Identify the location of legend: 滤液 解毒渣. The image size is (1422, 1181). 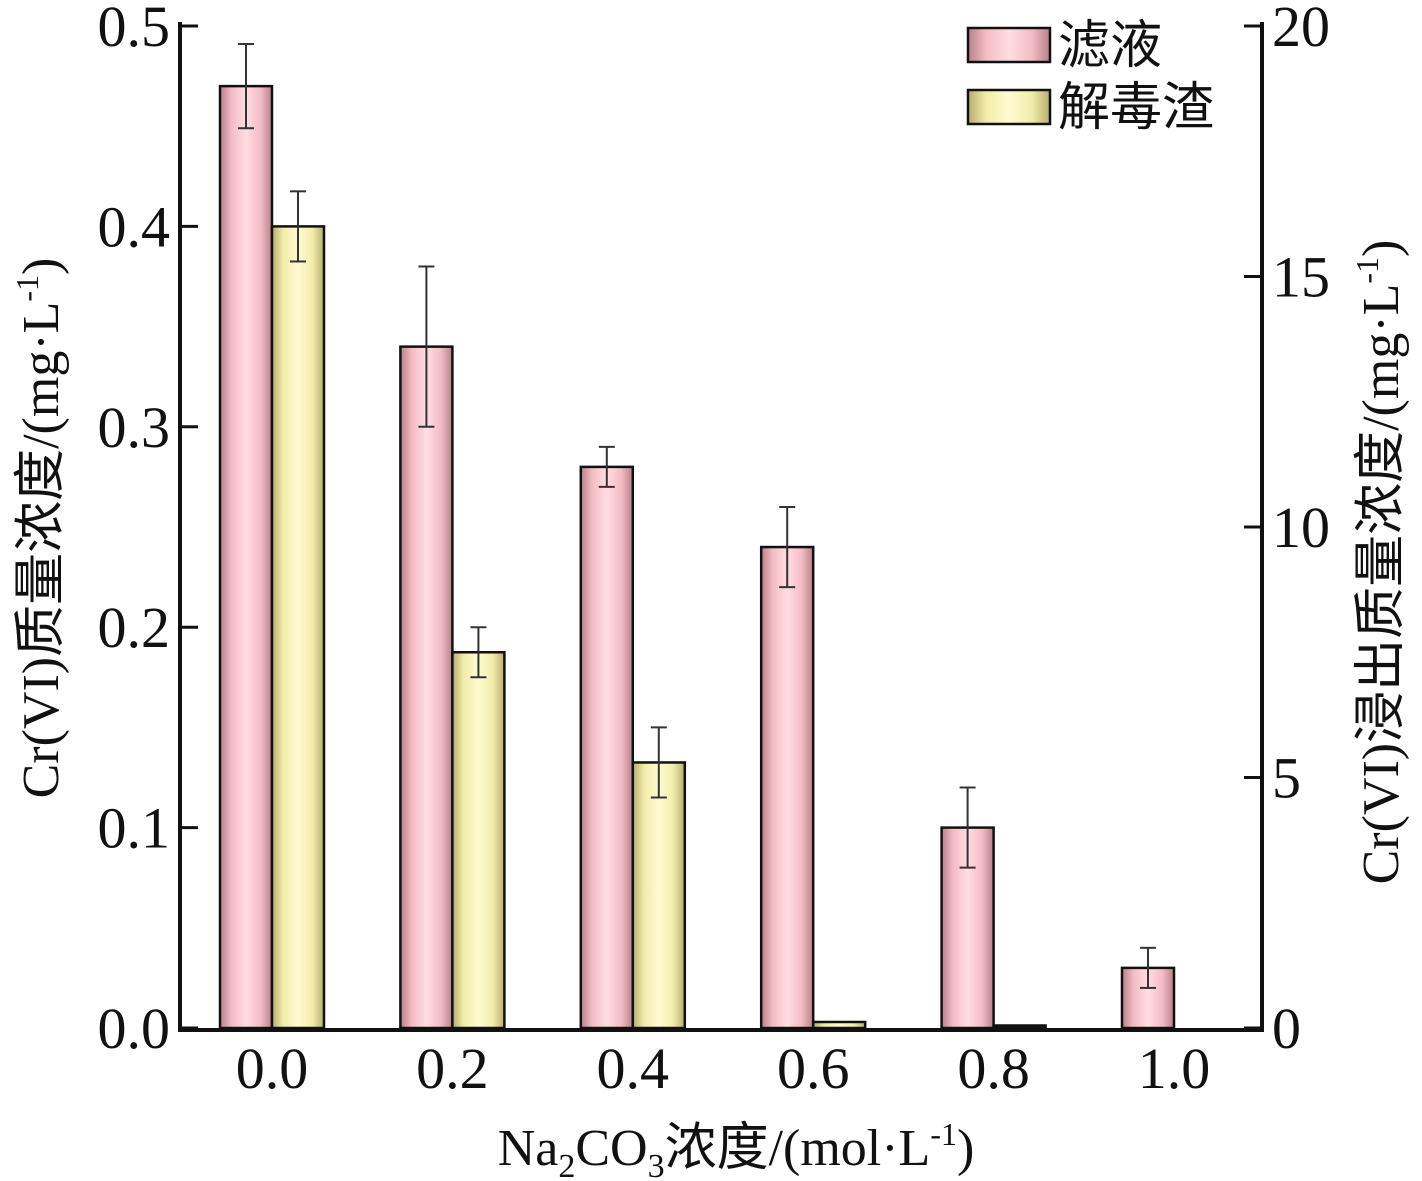
(1090, 77).